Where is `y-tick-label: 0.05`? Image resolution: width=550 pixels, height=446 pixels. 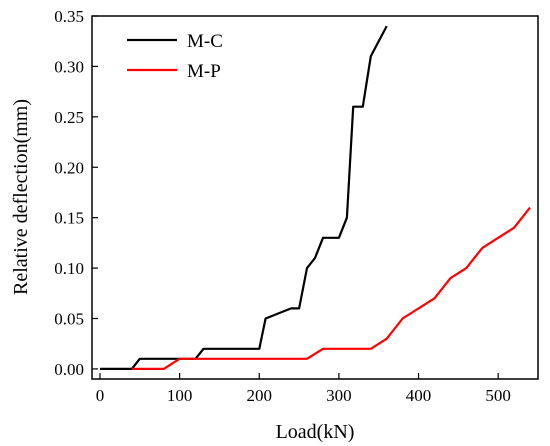
y-tick-label: 0.05 is located at coordinates (69, 319).